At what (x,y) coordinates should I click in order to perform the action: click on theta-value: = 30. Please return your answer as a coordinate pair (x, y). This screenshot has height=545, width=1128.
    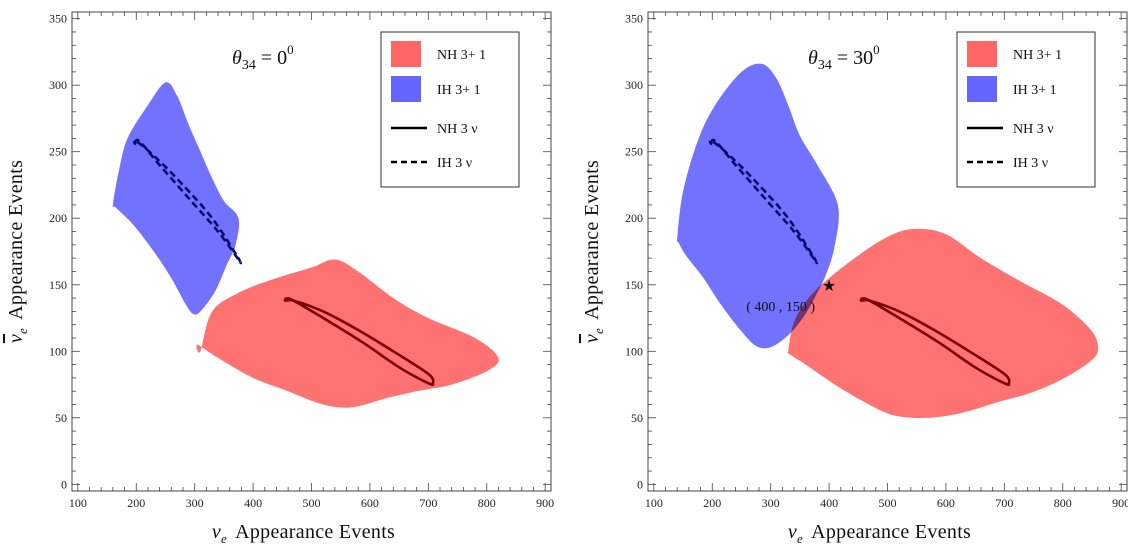
    Looking at the image, I should click on (852, 58).